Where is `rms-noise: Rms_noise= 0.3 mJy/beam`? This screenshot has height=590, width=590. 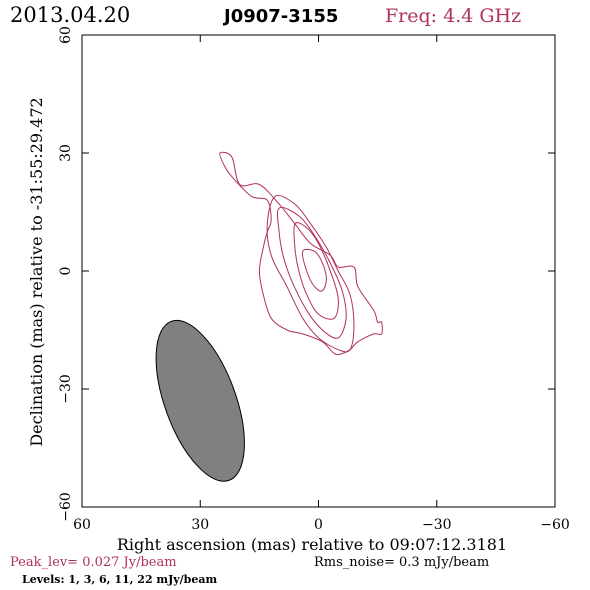
rms-noise: Rms_noise= 0.3 mJy/beam is located at coordinates (401, 562).